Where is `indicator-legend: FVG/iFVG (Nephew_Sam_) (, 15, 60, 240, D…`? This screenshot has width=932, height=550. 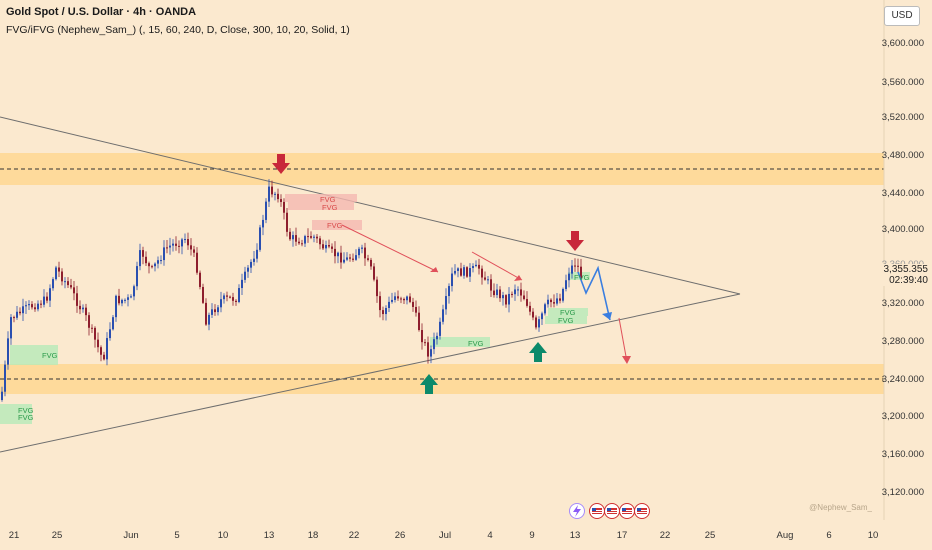
indicator-legend: FVG/iFVG (Nephew_Sam_) (, 15, 60, 240, D… is located at coordinates (178, 30).